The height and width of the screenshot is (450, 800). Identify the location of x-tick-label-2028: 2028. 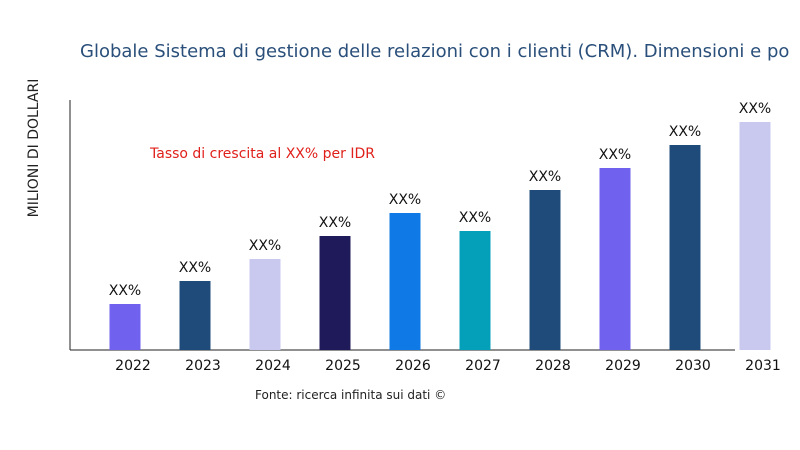
(553, 366).